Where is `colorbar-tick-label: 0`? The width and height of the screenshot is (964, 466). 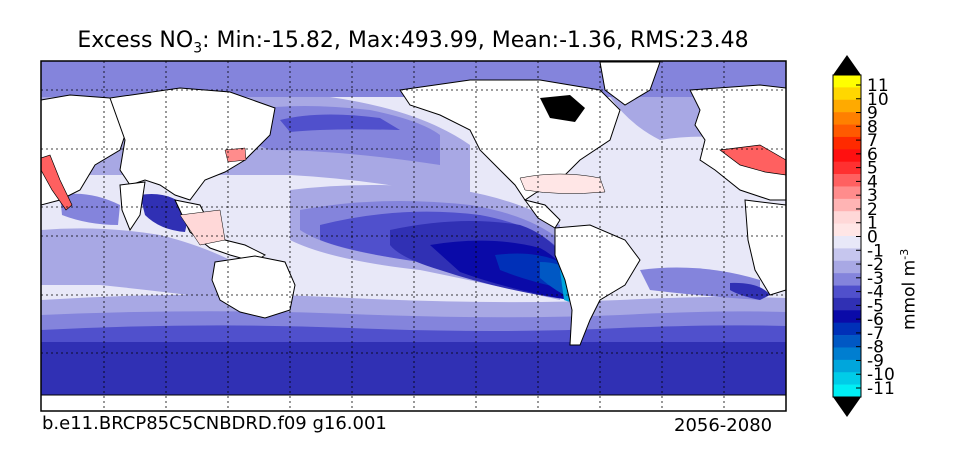
colorbar-tick-label: 0 is located at coordinates (872, 238).